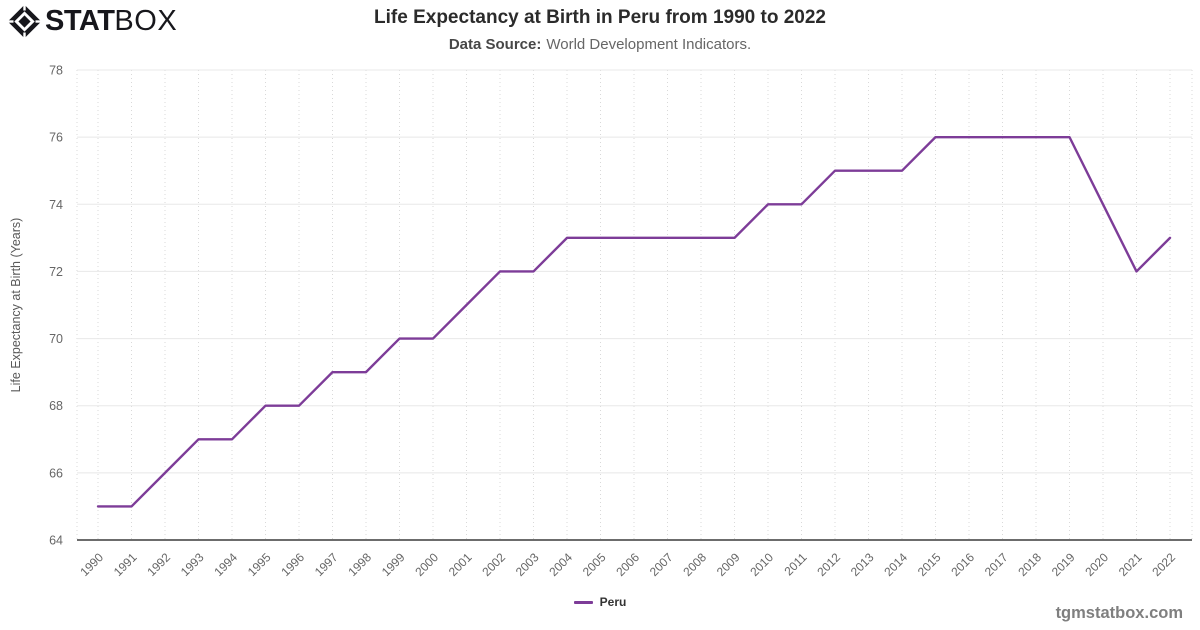 This screenshot has height=630, width=1200. Describe the element at coordinates (259, 564) in the screenshot. I see `x-tick-label: 1995` at that location.